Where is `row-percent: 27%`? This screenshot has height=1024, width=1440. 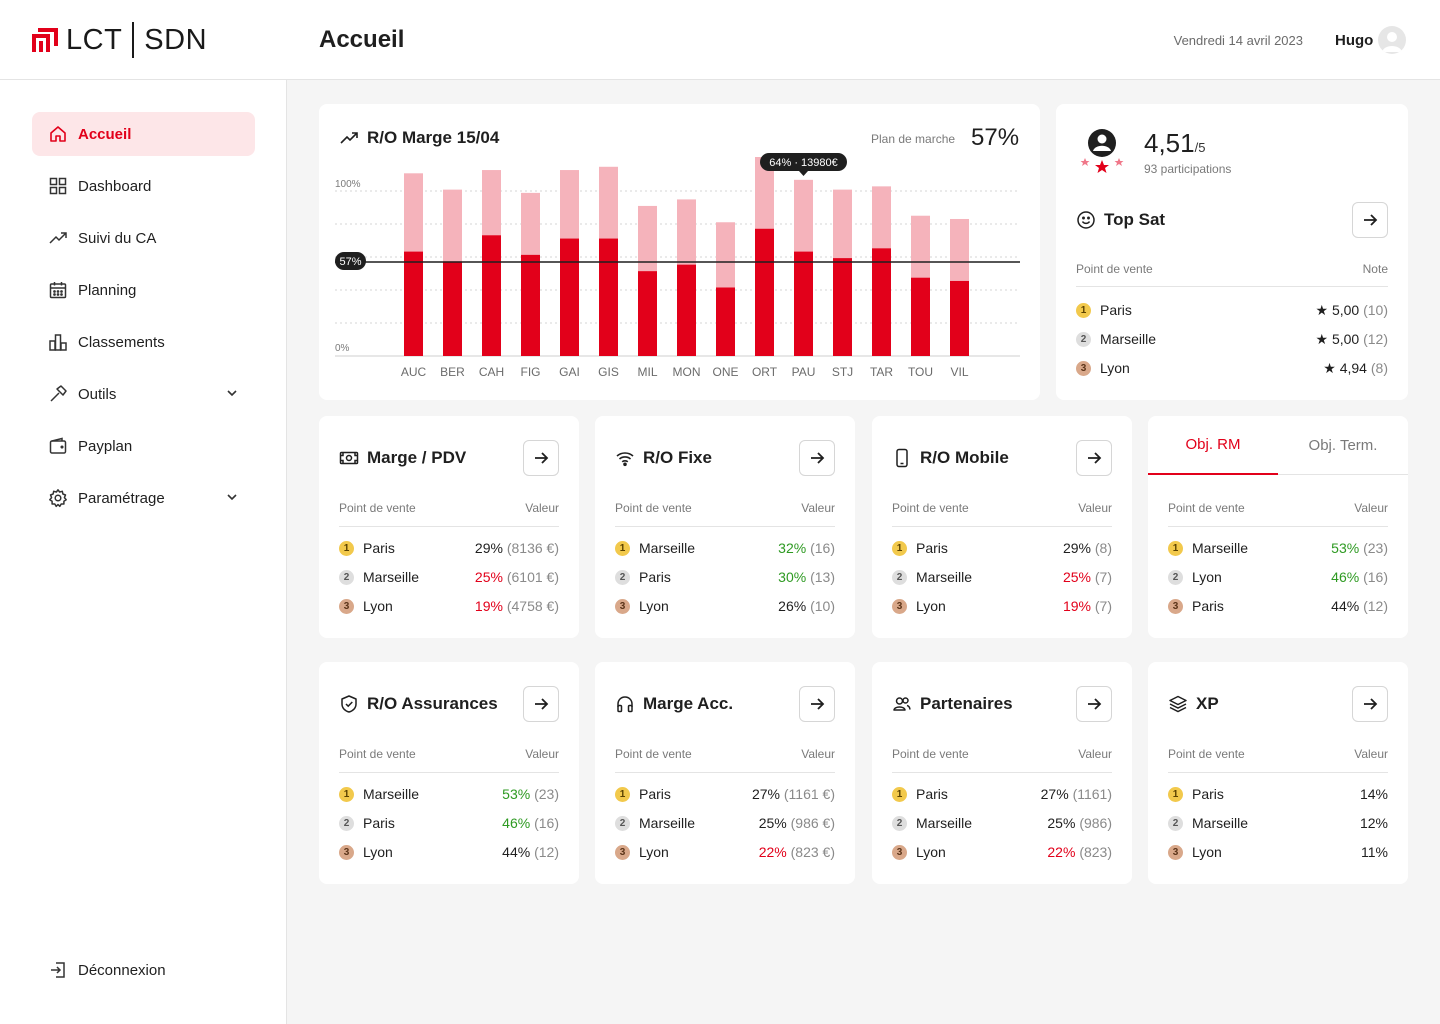
row-percent: 27% is located at coordinates (765, 794).